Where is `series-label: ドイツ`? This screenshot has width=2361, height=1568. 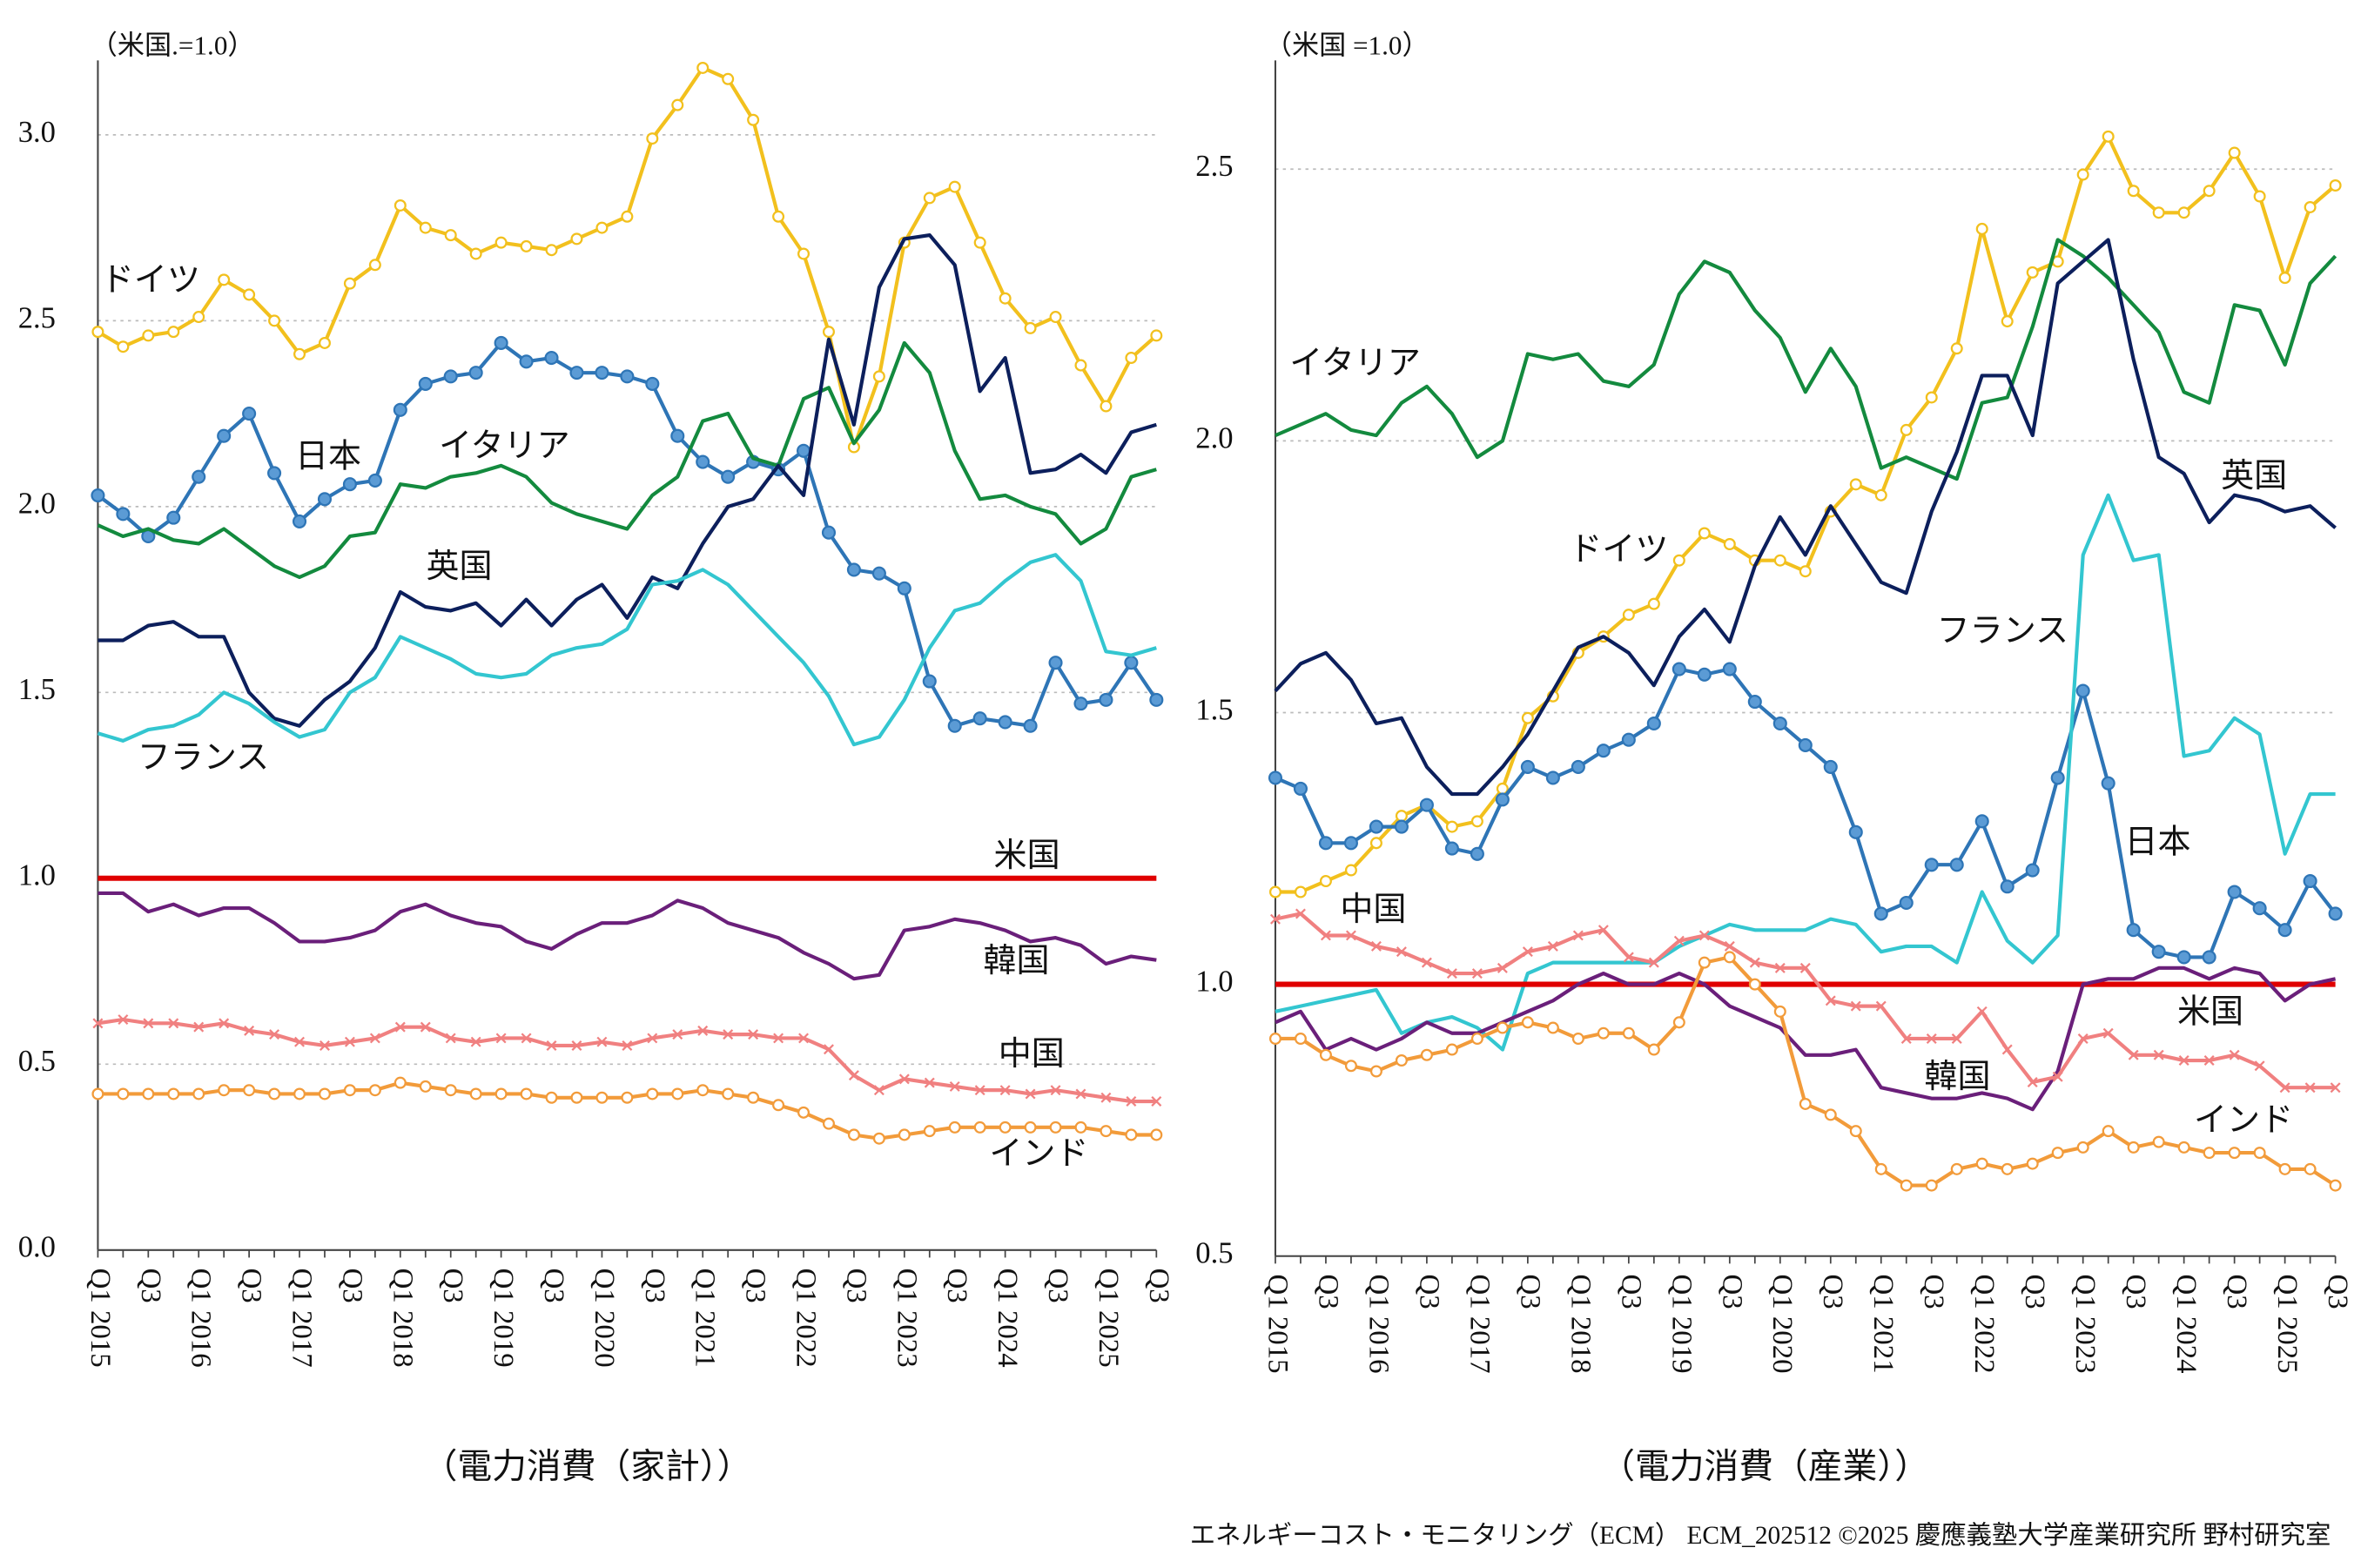 series-label: ドイツ is located at coordinates (151, 280).